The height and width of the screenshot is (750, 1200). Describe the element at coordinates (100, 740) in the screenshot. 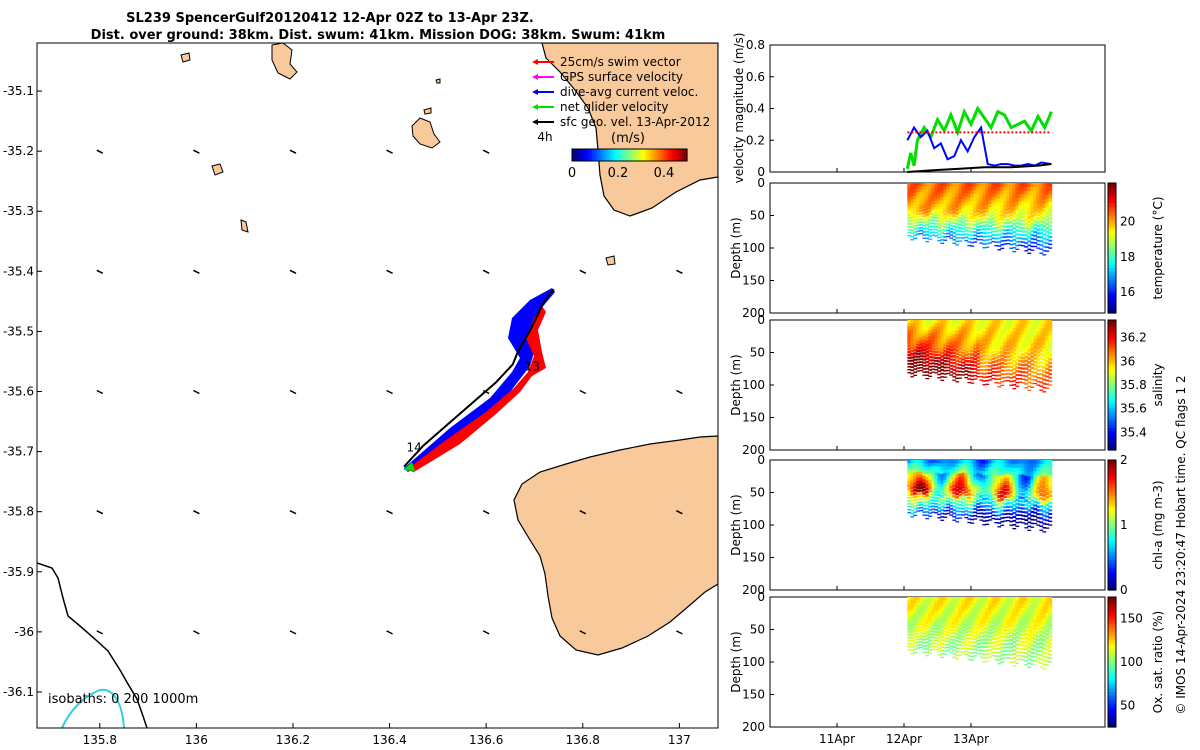

I see `map-x-tick-label: 135.8` at that location.